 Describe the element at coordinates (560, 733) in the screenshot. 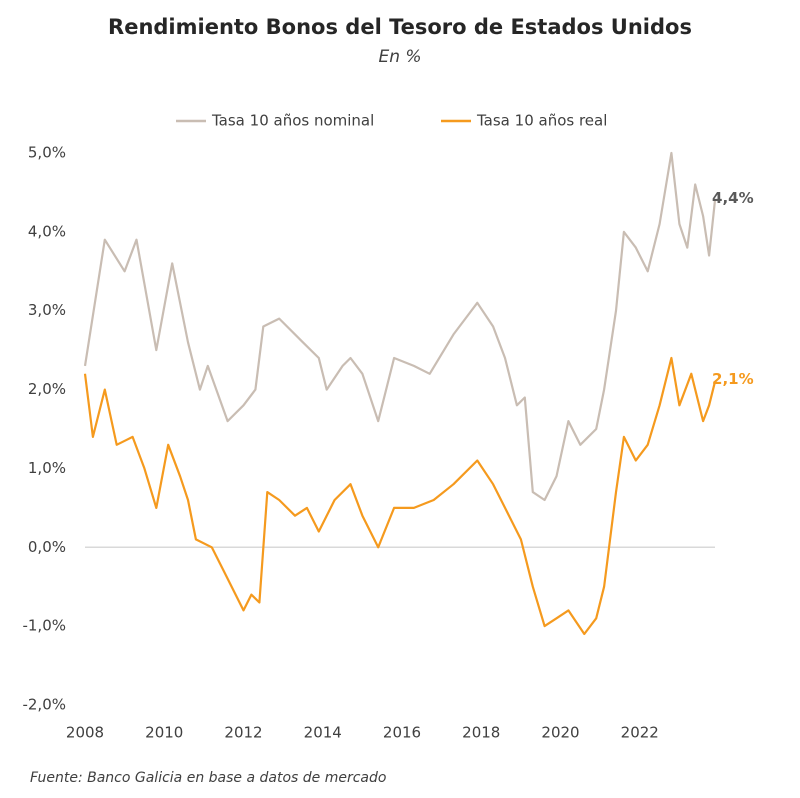

I see `x-tick-label: 2020` at that location.